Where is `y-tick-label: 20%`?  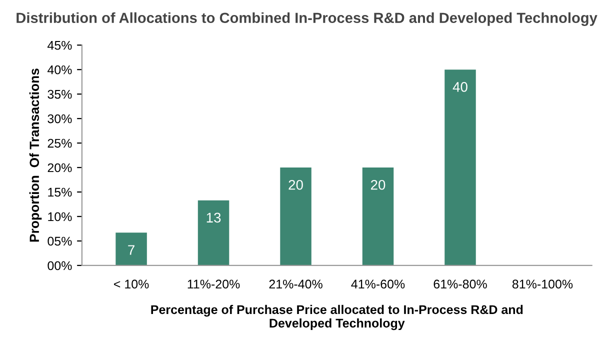
y-tick-label: 20% is located at coordinates (60, 167).